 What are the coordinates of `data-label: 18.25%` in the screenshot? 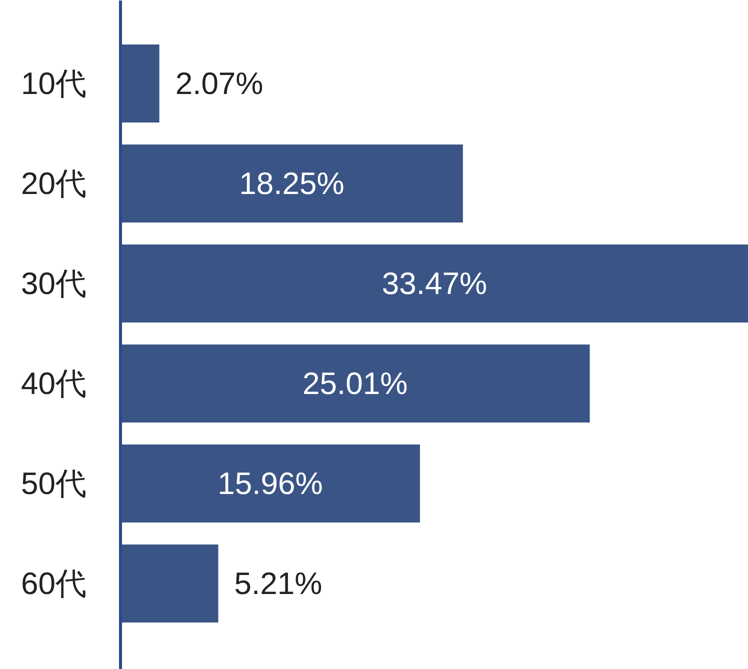 It's located at (291, 183).